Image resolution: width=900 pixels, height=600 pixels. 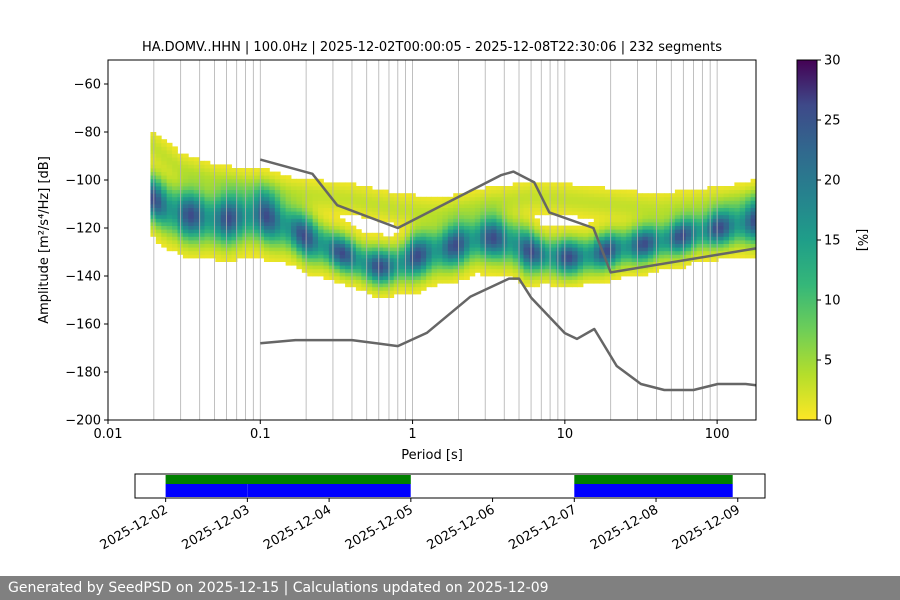 I want to click on y-tick-label: −180, so click(x=83, y=373).